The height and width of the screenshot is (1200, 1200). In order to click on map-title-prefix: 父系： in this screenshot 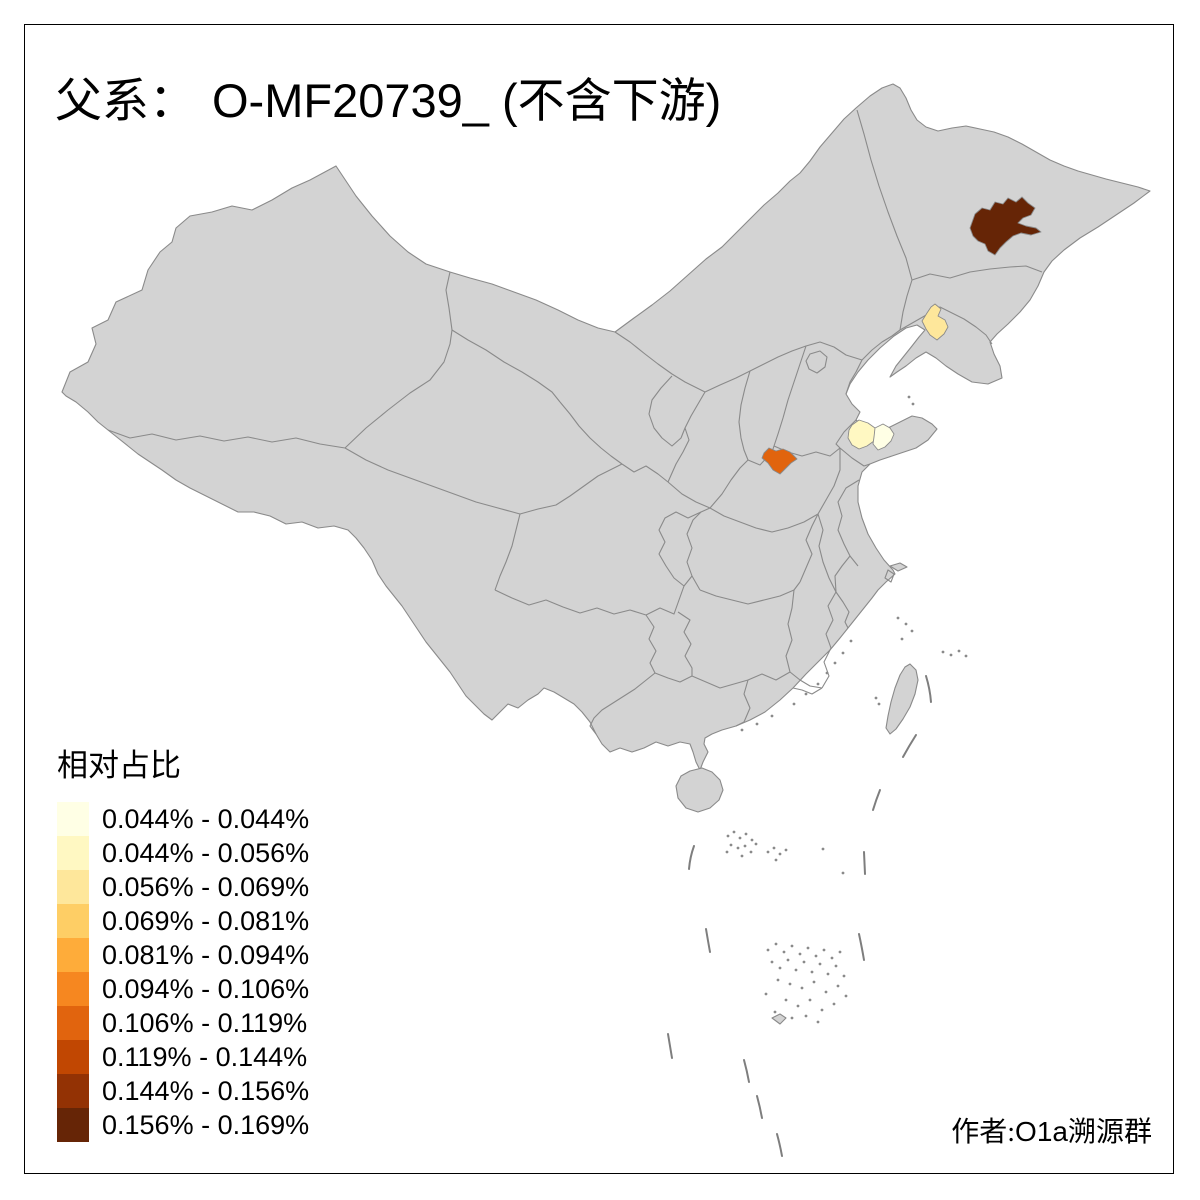, I will do `click(125, 102)`.